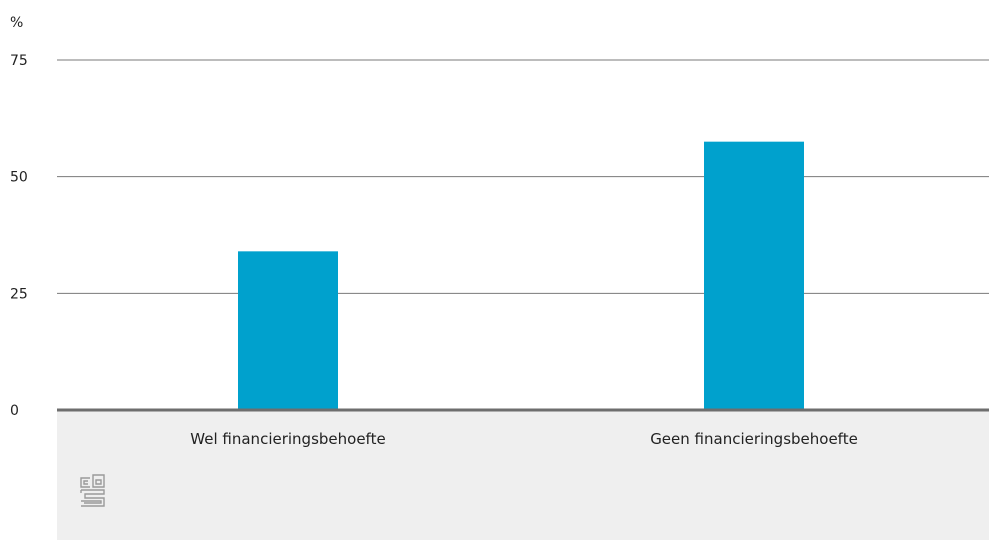 The height and width of the screenshot is (540, 989). What do you see at coordinates (754, 439) in the screenshot?
I see `category-label: Geen financieringsbehoefte` at bounding box center [754, 439].